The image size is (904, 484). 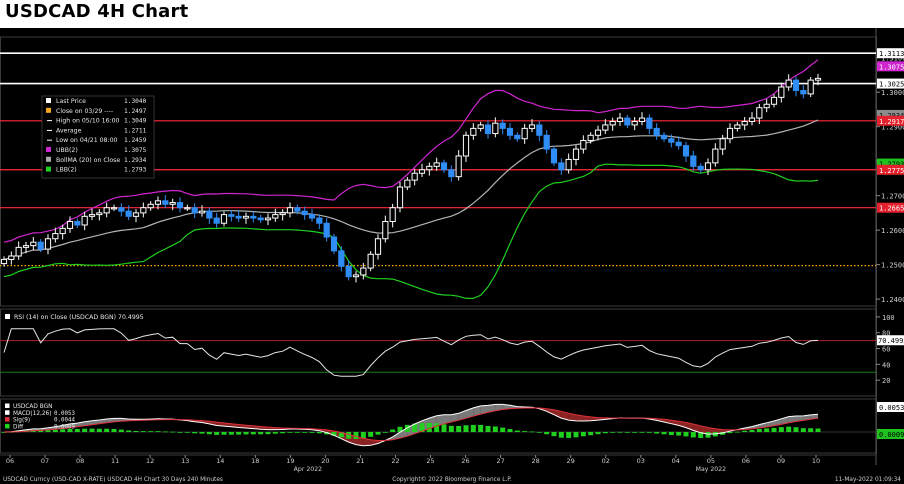 I want to click on rsi-tick-label: 60, so click(x=886, y=350).